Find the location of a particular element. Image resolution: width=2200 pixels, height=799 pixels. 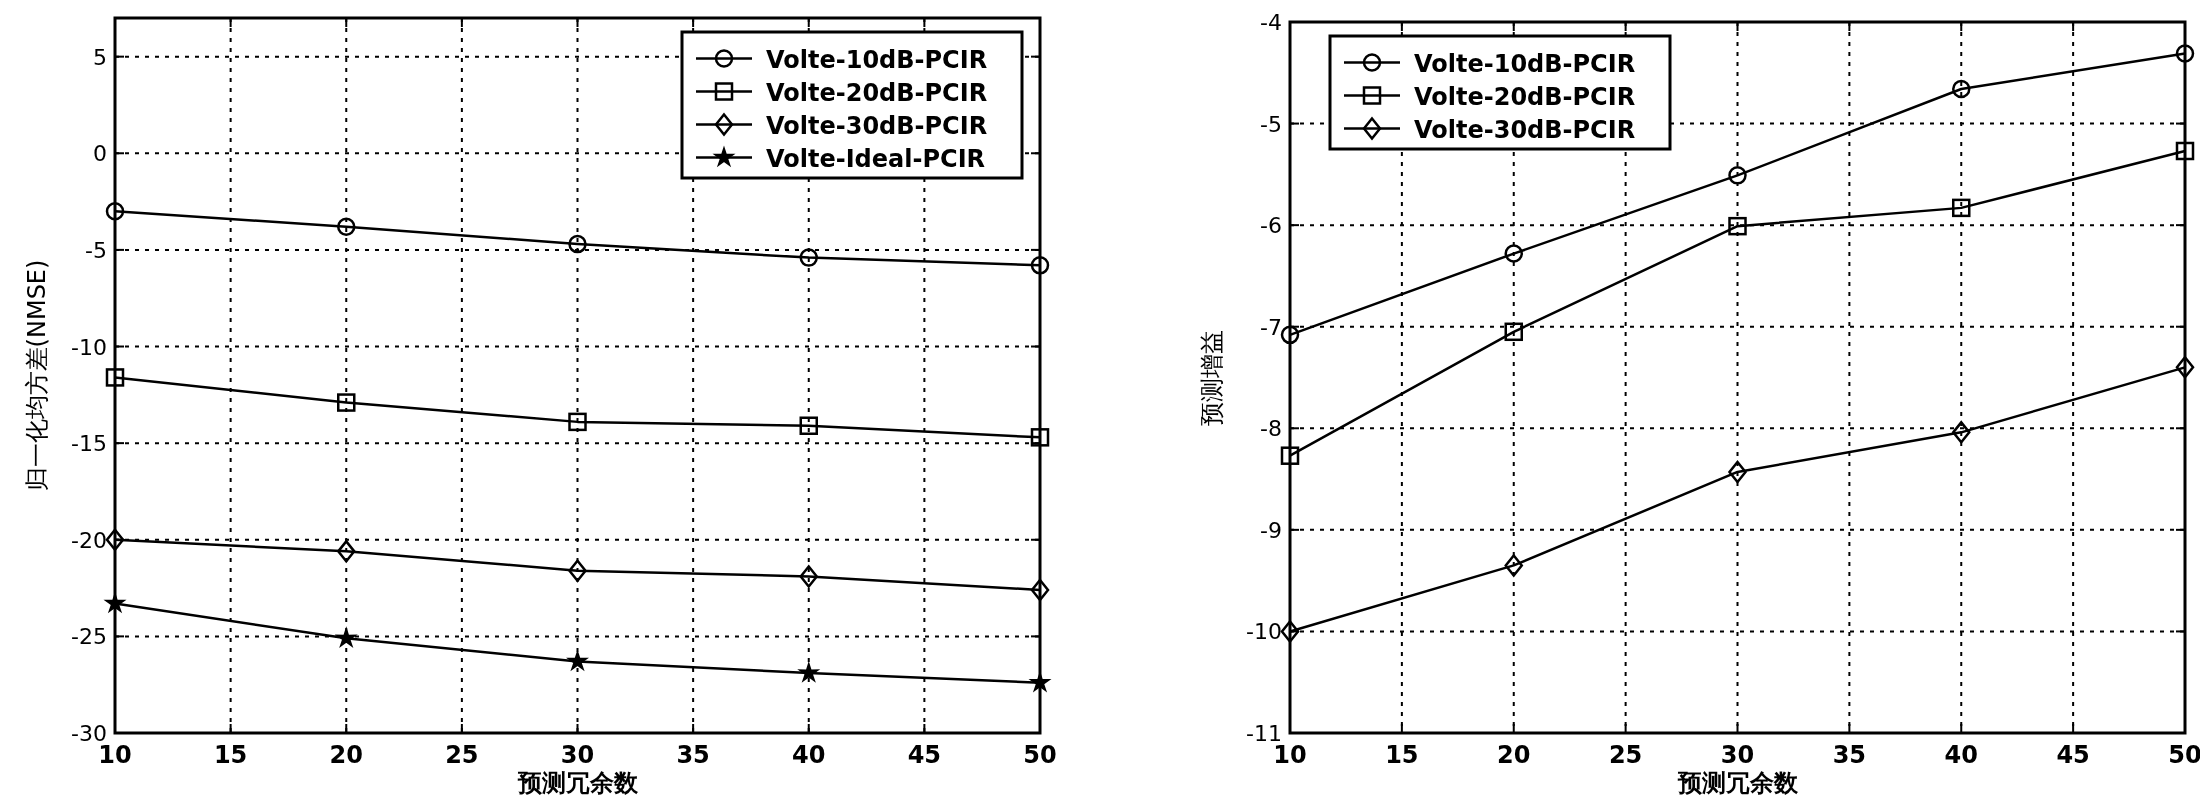

y-tick-label: -25 is located at coordinates (89, 637).